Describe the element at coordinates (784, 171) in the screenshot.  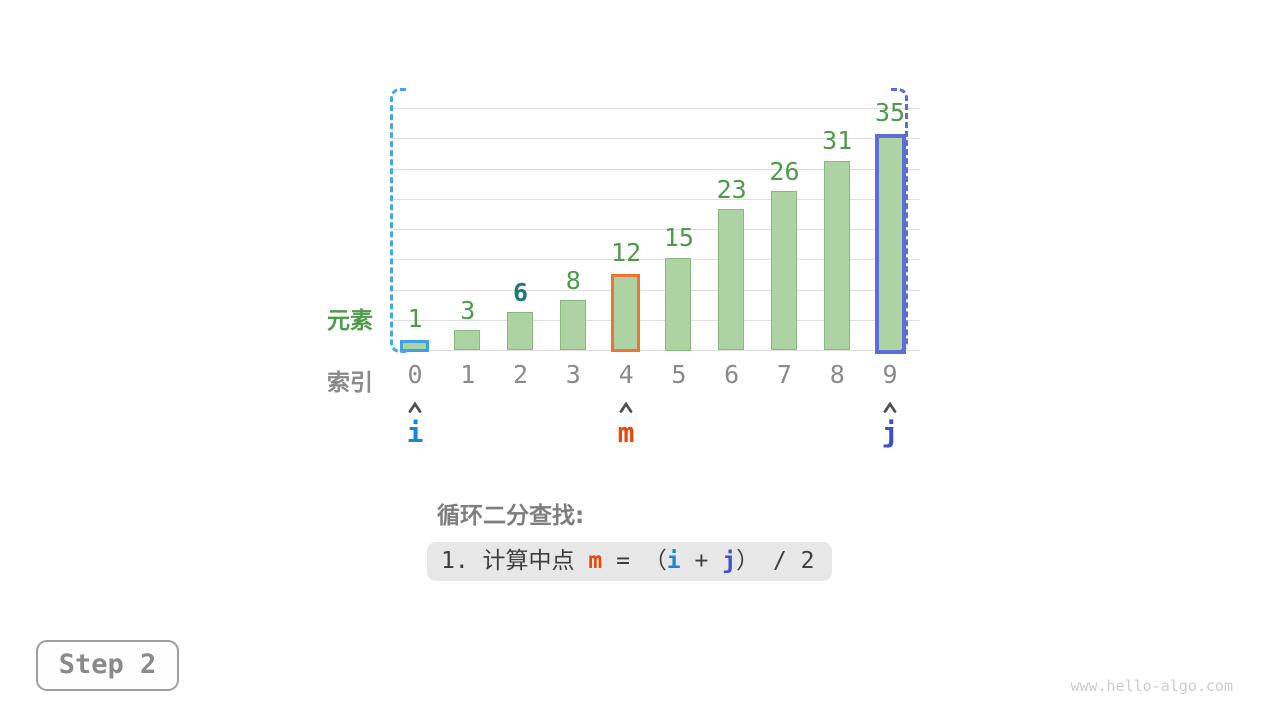
I see `value-label-26: 26` at that location.